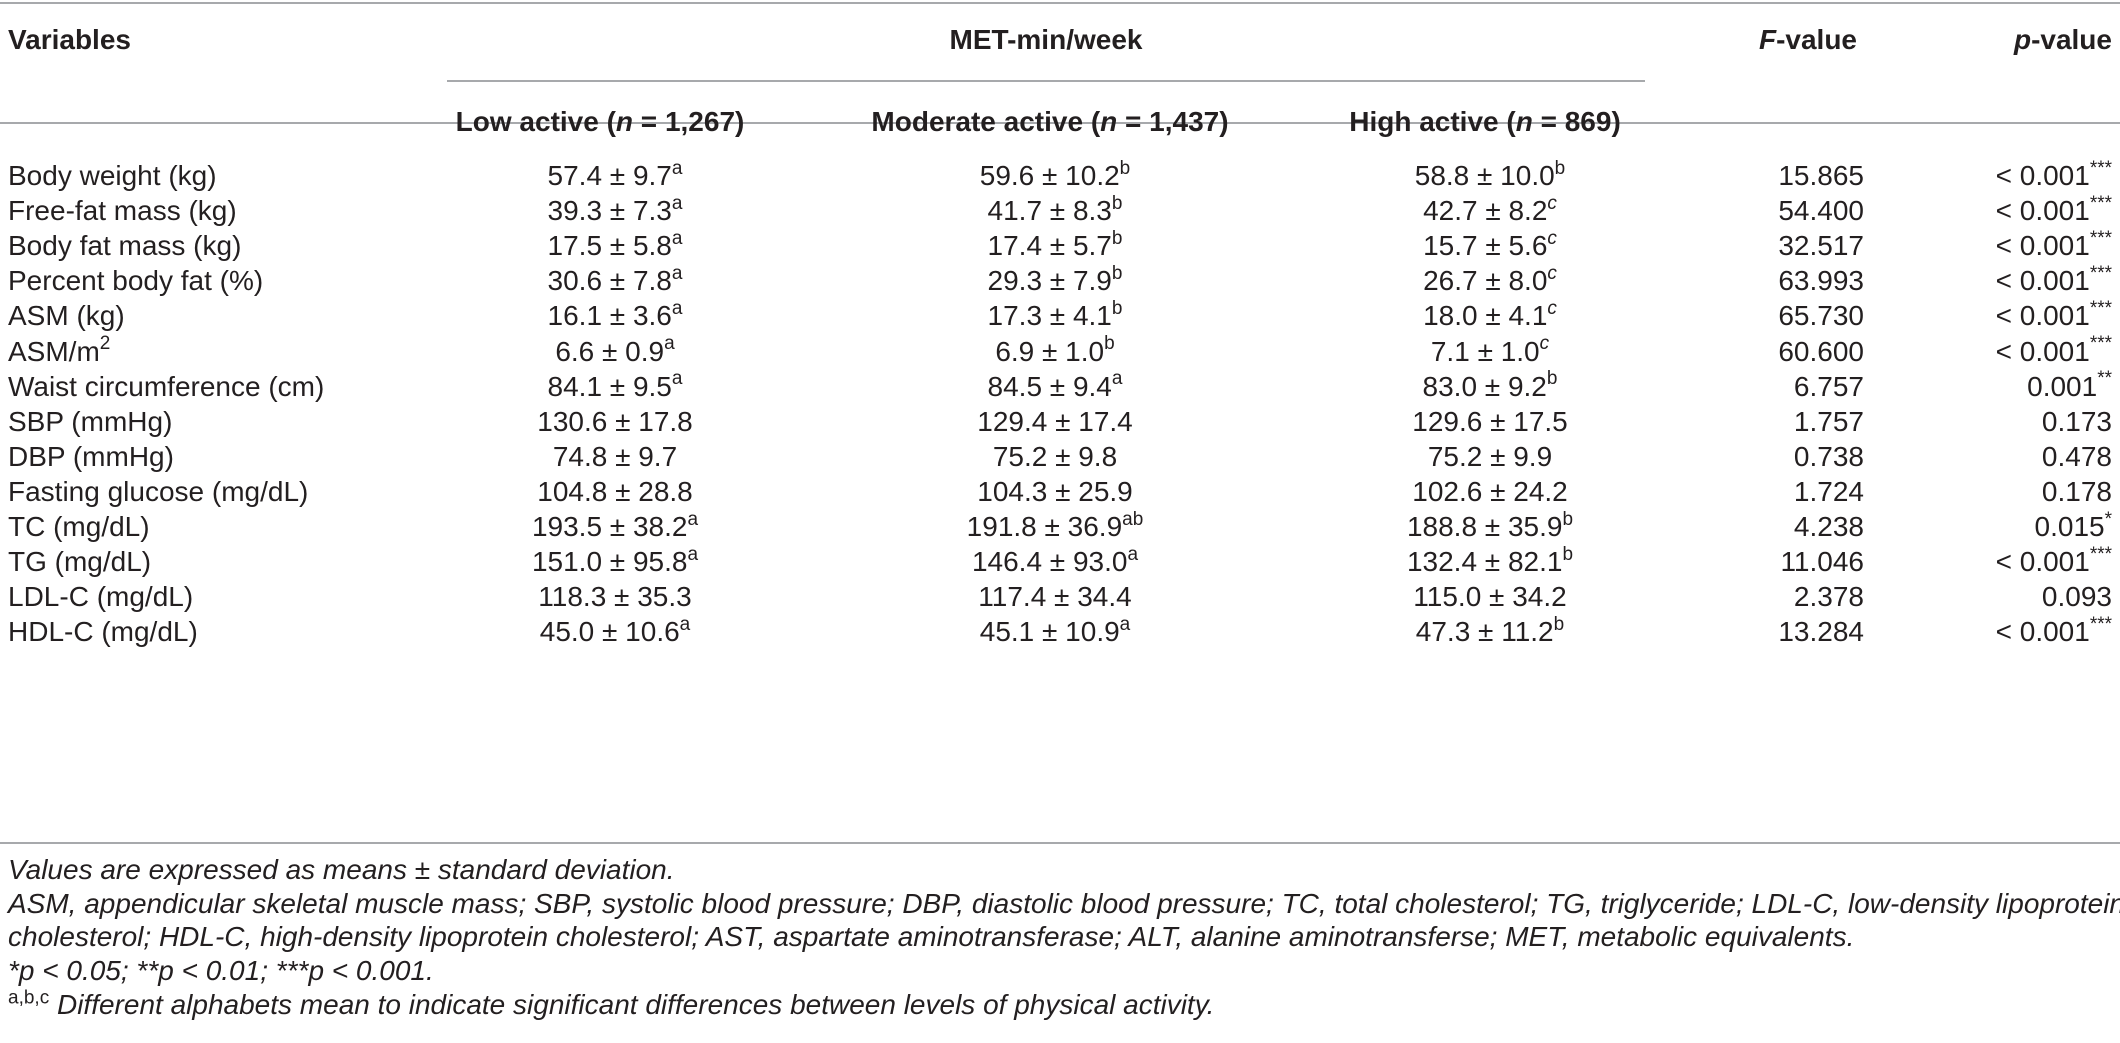  I want to click on cell-high-active: 47.3 ± 11.2b, so click(1490, 632).